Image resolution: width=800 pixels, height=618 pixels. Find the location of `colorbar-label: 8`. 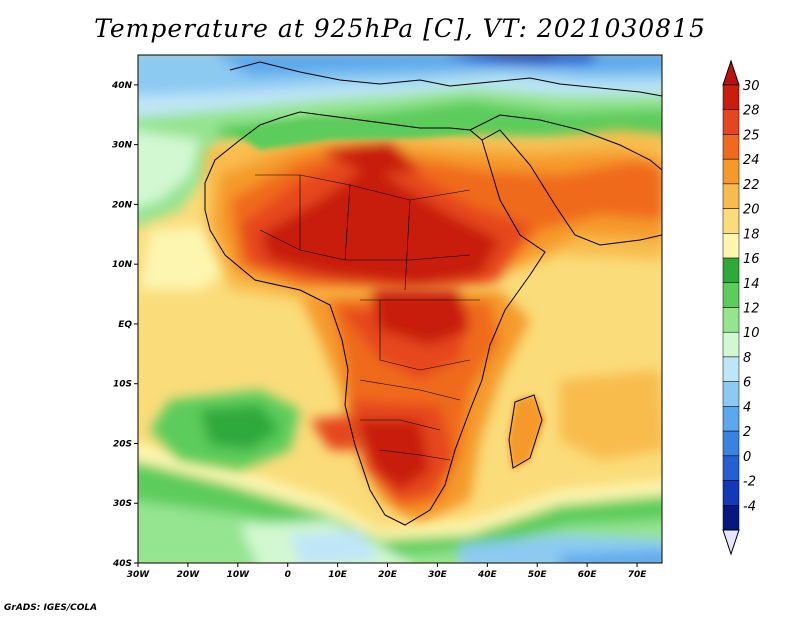

colorbar-label: 8 is located at coordinates (747, 358).